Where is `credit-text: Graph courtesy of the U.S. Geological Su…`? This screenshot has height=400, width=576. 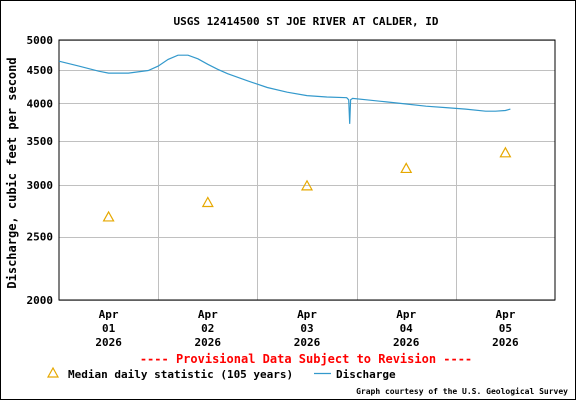 credit-text: Graph courtesy of the U.S. Geological Su… is located at coordinates (462, 391).